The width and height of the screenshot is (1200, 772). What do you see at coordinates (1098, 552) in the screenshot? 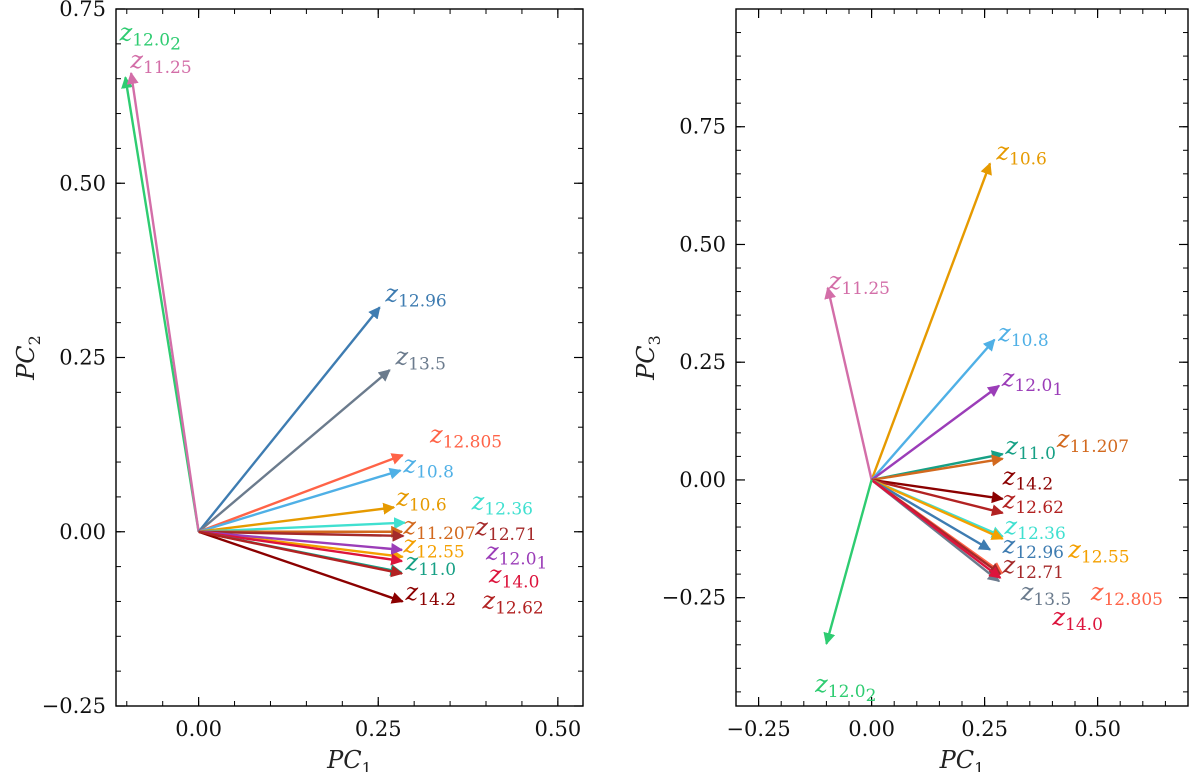
I see `right-label-z12-55: z12.55` at bounding box center [1098, 552].